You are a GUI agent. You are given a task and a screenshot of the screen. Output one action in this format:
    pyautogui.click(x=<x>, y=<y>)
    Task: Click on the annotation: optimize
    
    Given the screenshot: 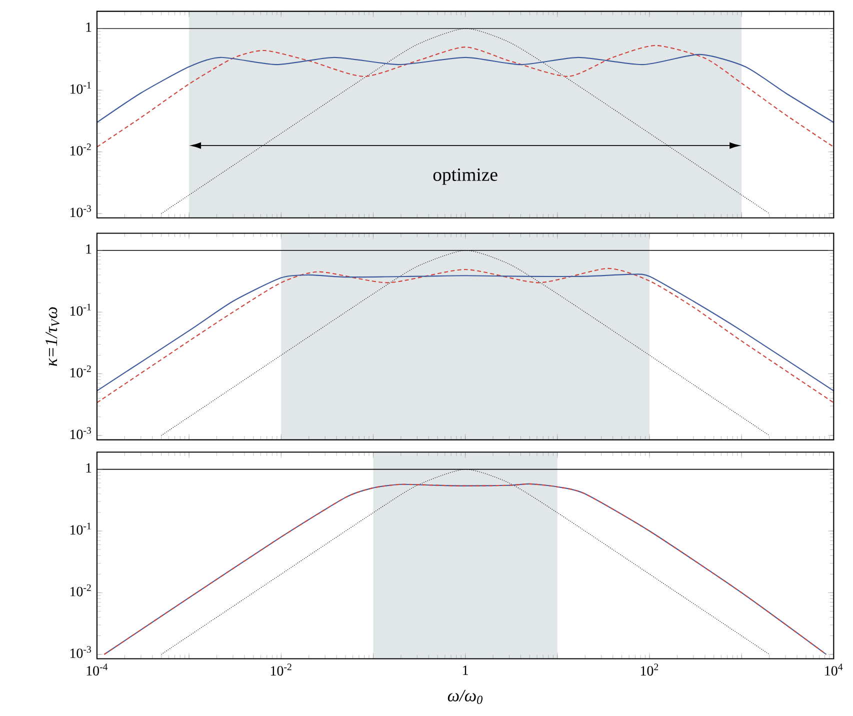 What is the action you would take?
    pyautogui.click(x=465, y=176)
    